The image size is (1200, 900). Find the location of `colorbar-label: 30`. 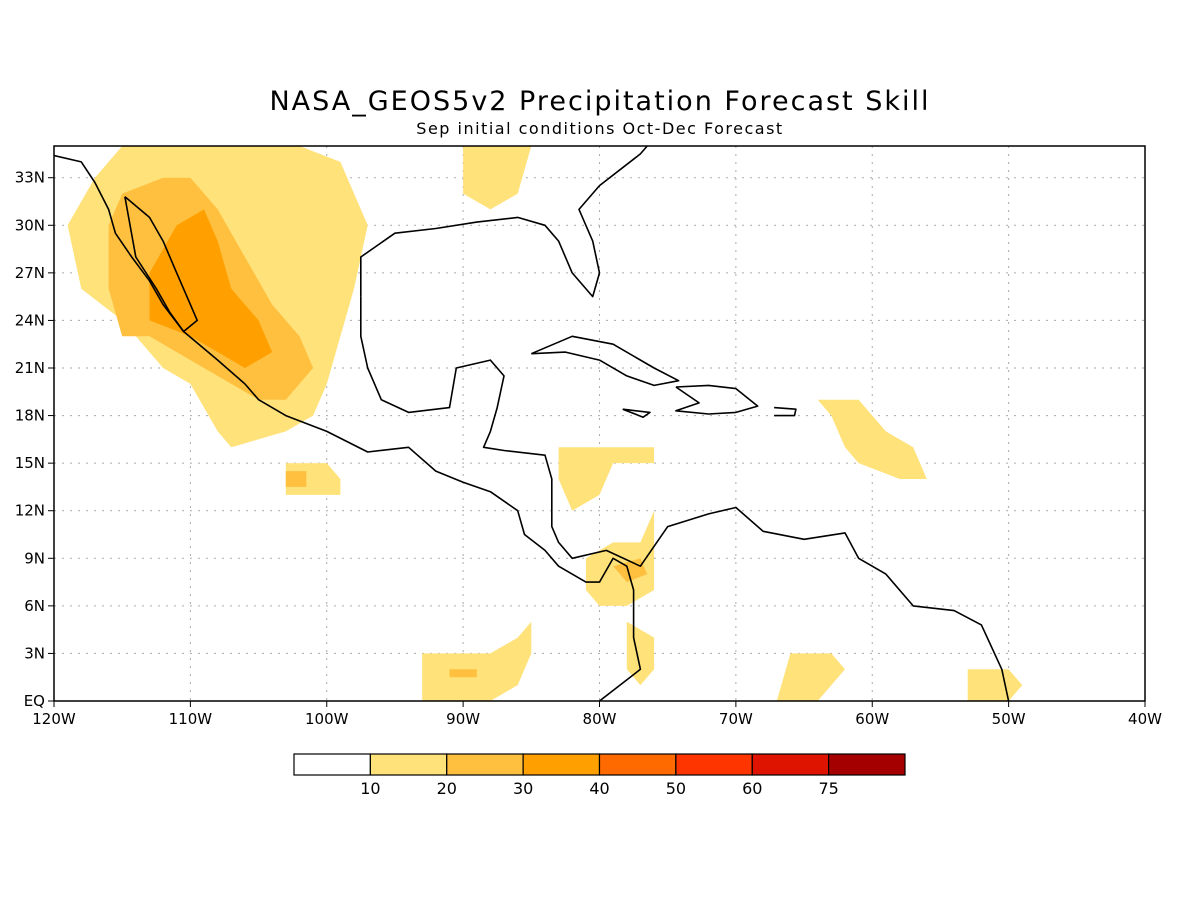

colorbar-label: 30 is located at coordinates (523, 788).